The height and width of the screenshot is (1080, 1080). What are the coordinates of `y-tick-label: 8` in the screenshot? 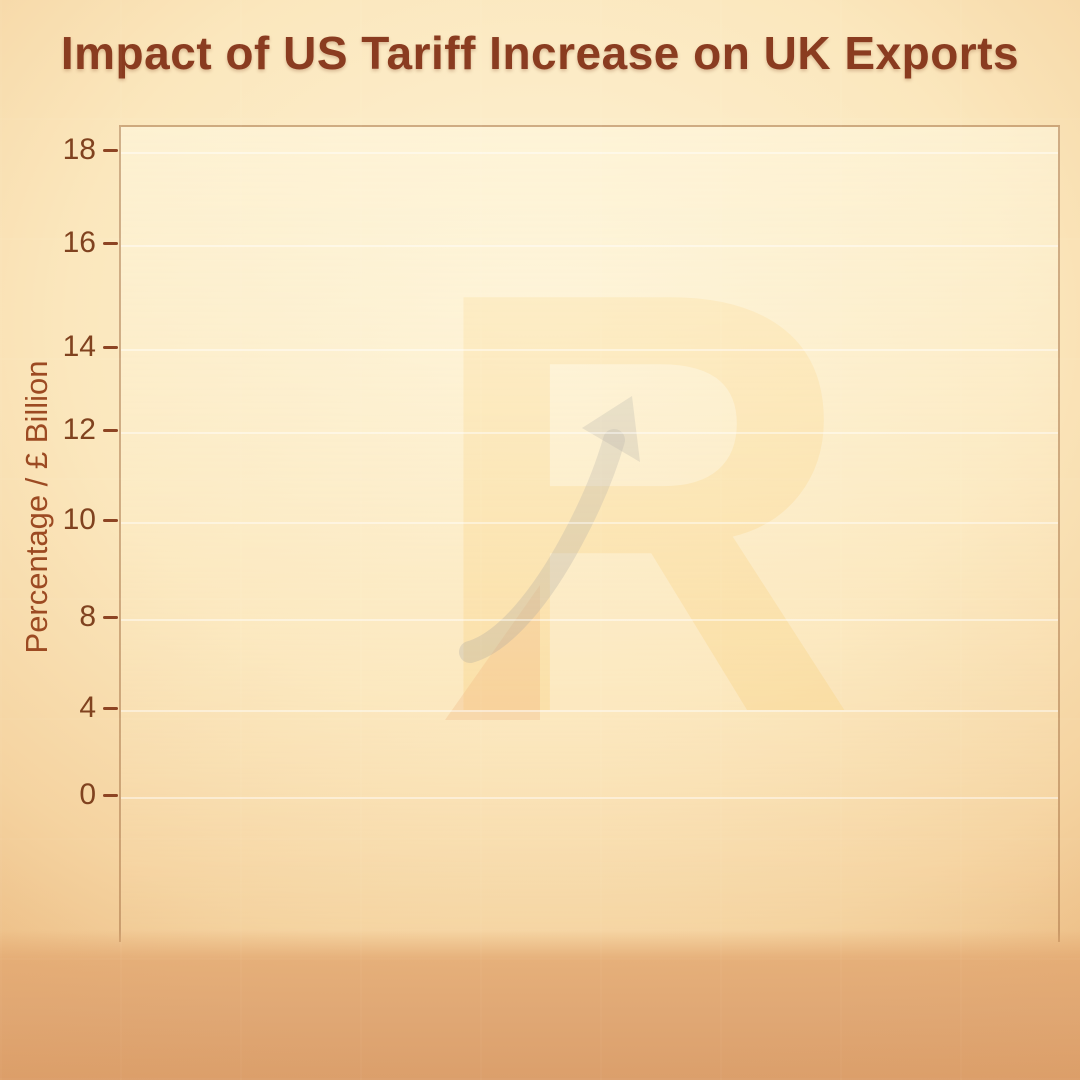 It's located at (87, 616).